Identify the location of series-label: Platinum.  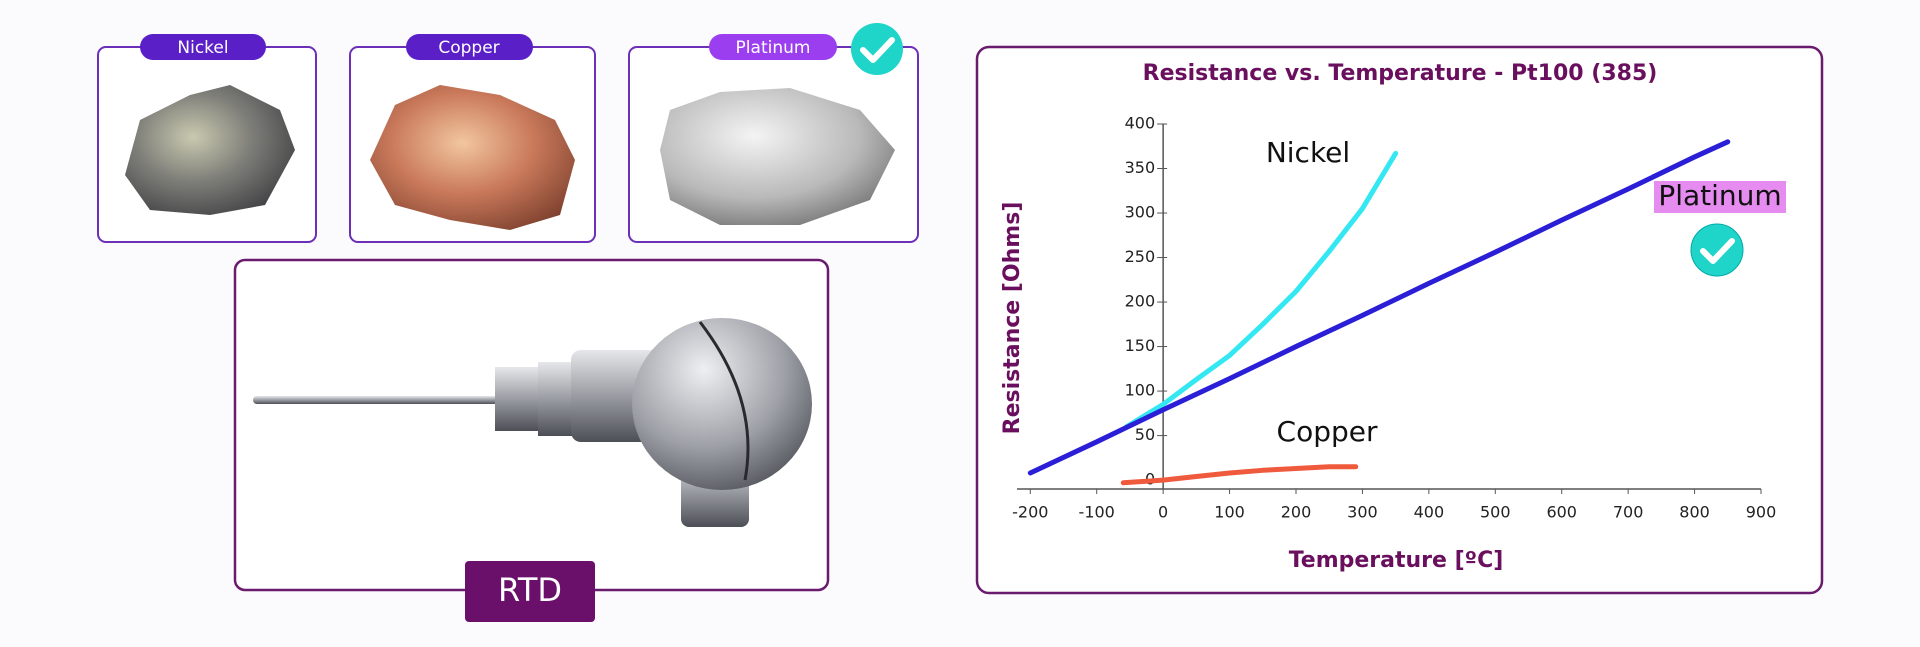
(1719, 195).